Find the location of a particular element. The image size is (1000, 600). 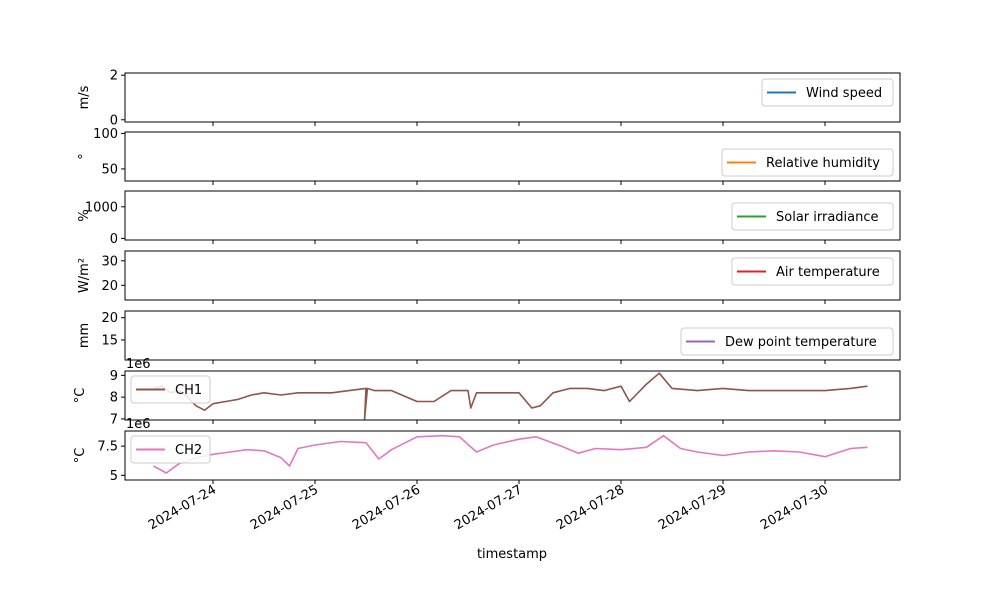

legend: Solar irradiance is located at coordinates (812, 216).